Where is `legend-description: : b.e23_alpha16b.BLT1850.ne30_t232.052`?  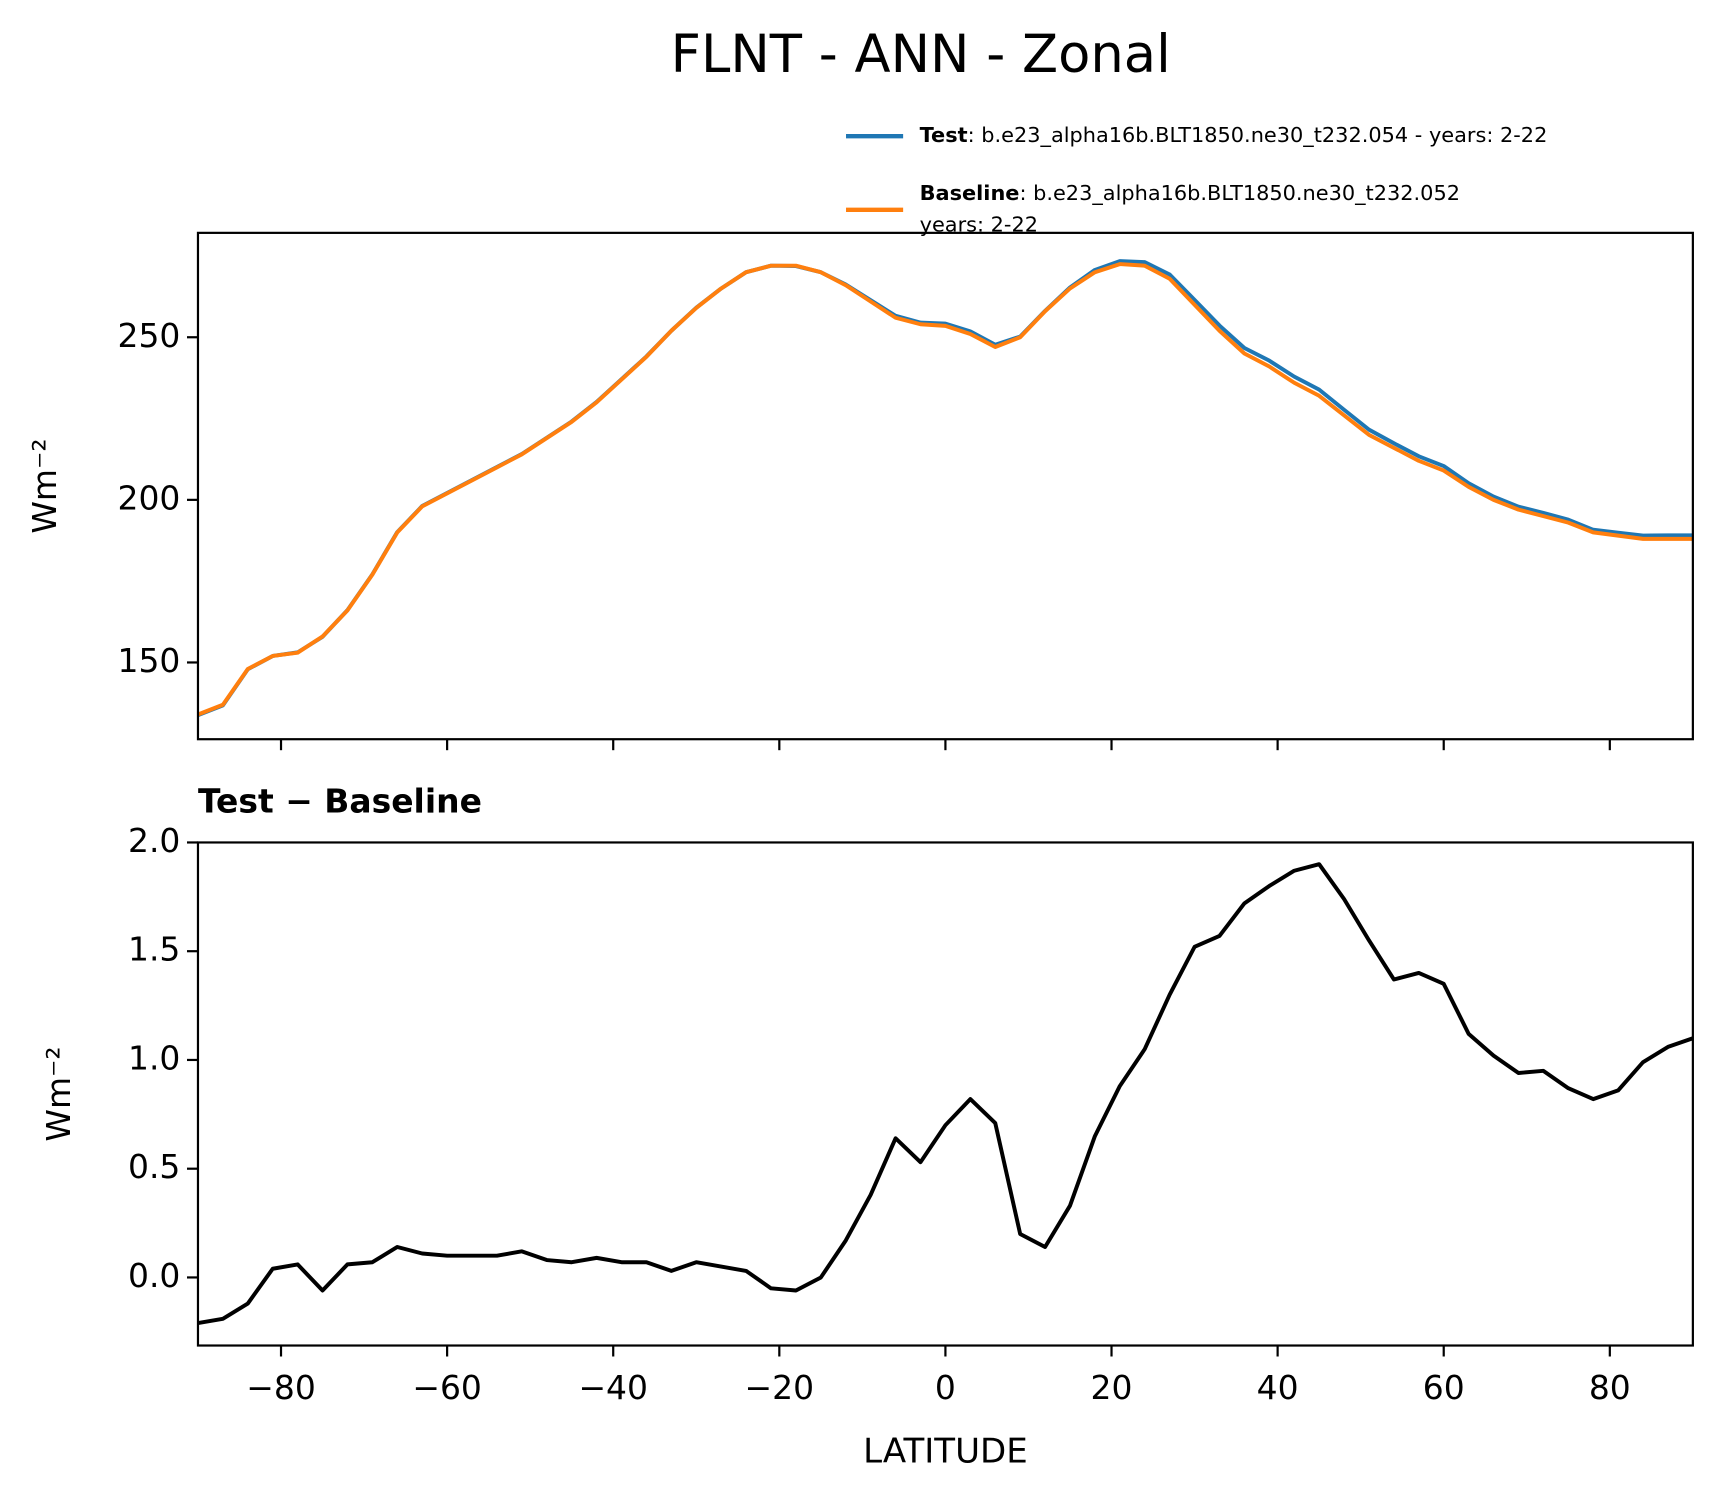 legend-description: : b.e23_alpha16b.BLT1850.ne30_t232.052 is located at coordinates (1239, 193).